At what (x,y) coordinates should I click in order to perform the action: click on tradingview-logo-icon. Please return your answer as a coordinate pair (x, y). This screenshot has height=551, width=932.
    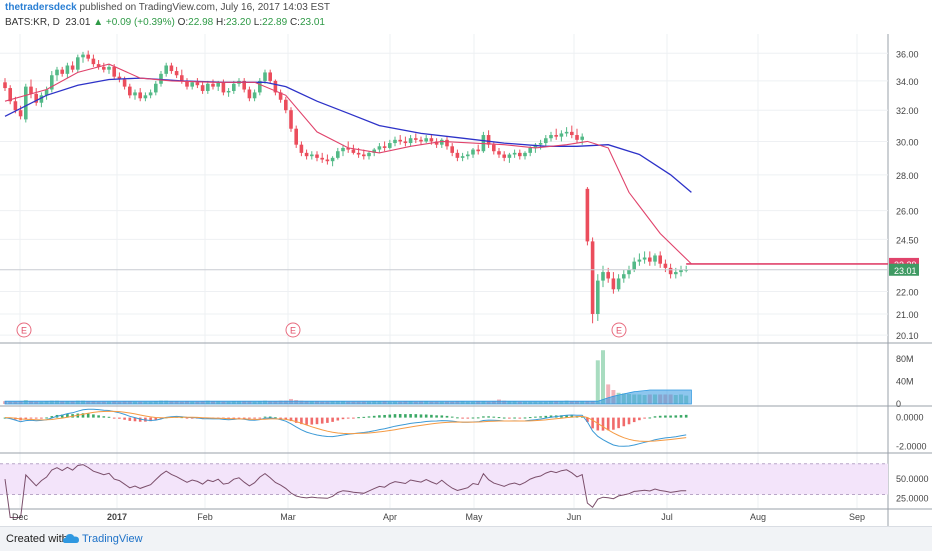
    Looking at the image, I should click on (71, 541).